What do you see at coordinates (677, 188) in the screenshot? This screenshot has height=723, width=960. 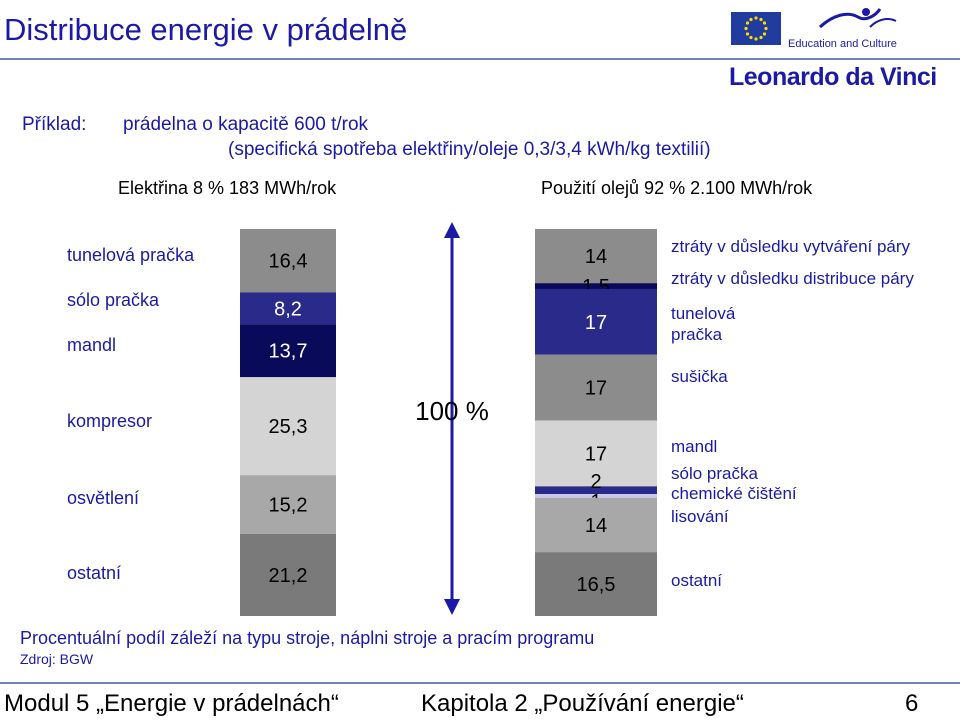 I see `oil-header: Použití olejů 92 % 2.100 MWh/rok` at bounding box center [677, 188].